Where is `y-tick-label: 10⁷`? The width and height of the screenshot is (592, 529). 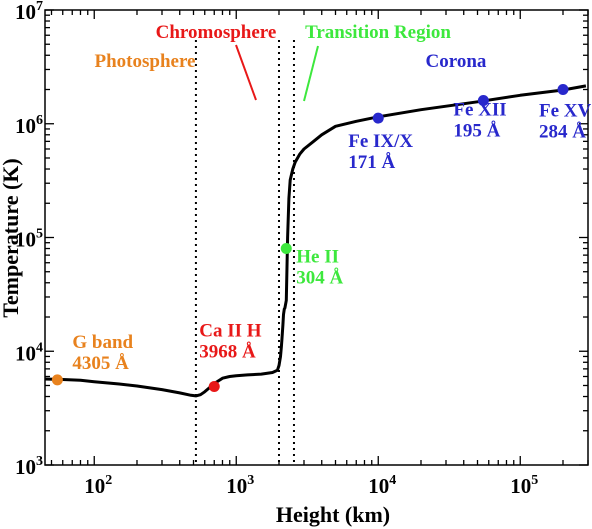
y-tick-label: 10⁷ is located at coordinates (29, 12).